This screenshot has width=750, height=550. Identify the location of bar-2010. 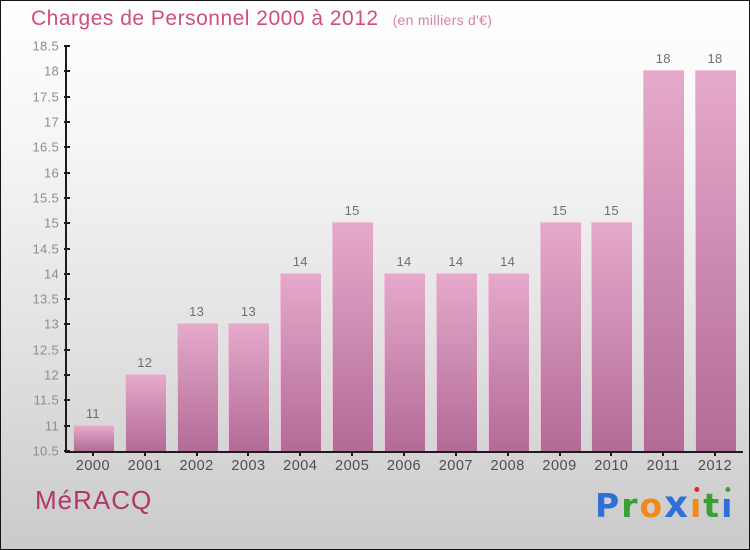
(612, 336).